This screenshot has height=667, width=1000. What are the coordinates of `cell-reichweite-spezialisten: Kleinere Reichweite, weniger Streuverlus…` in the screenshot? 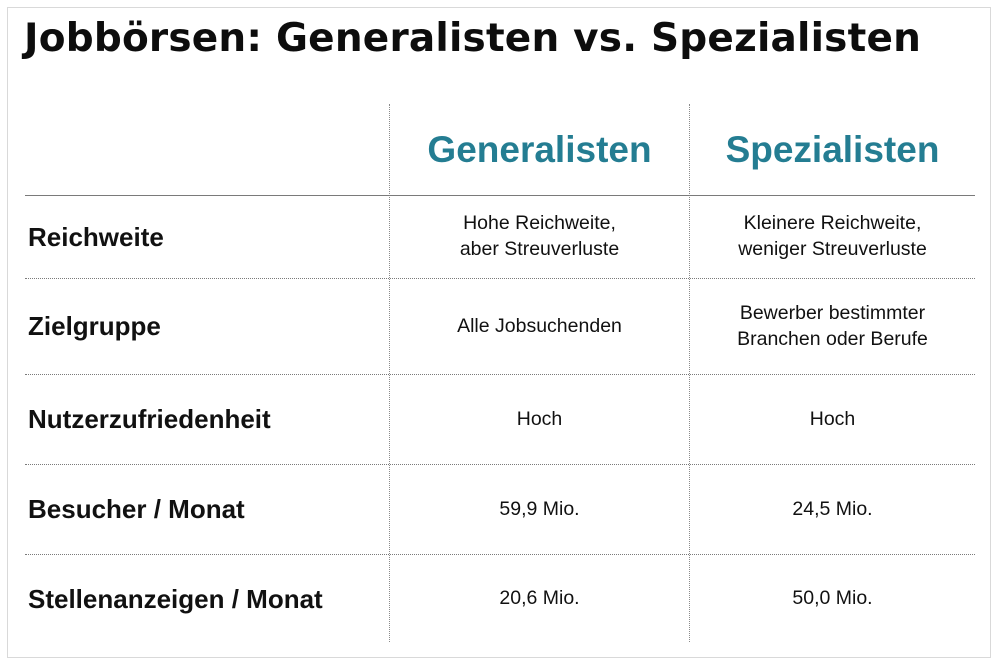 It's located at (832, 236).